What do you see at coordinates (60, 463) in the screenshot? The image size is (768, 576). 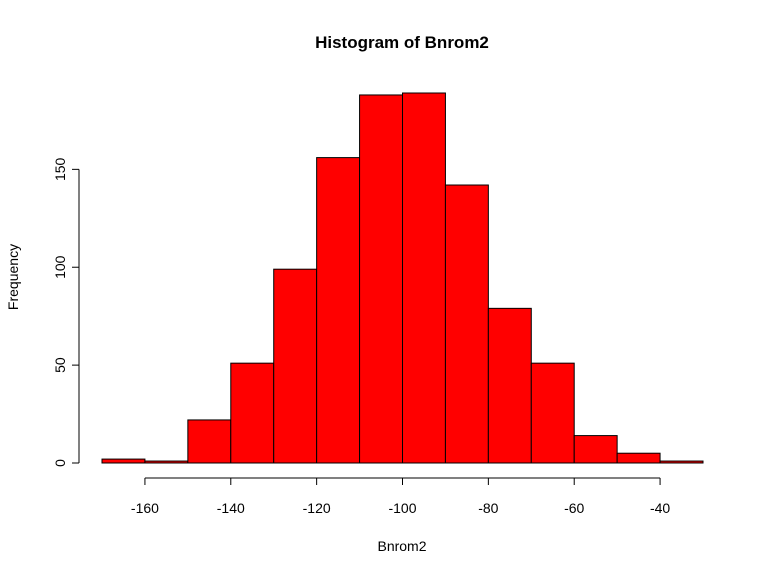 I see `y-tick-label: 0` at bounding box center [60, 463].